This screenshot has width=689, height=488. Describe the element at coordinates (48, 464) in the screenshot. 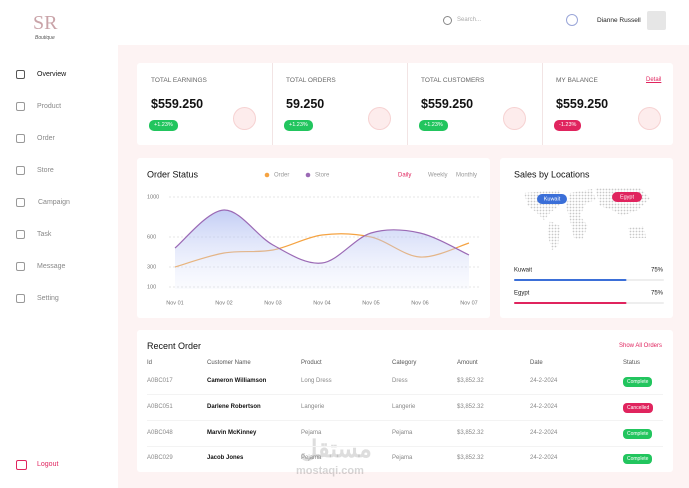

I see `logout: Logout` at that location.